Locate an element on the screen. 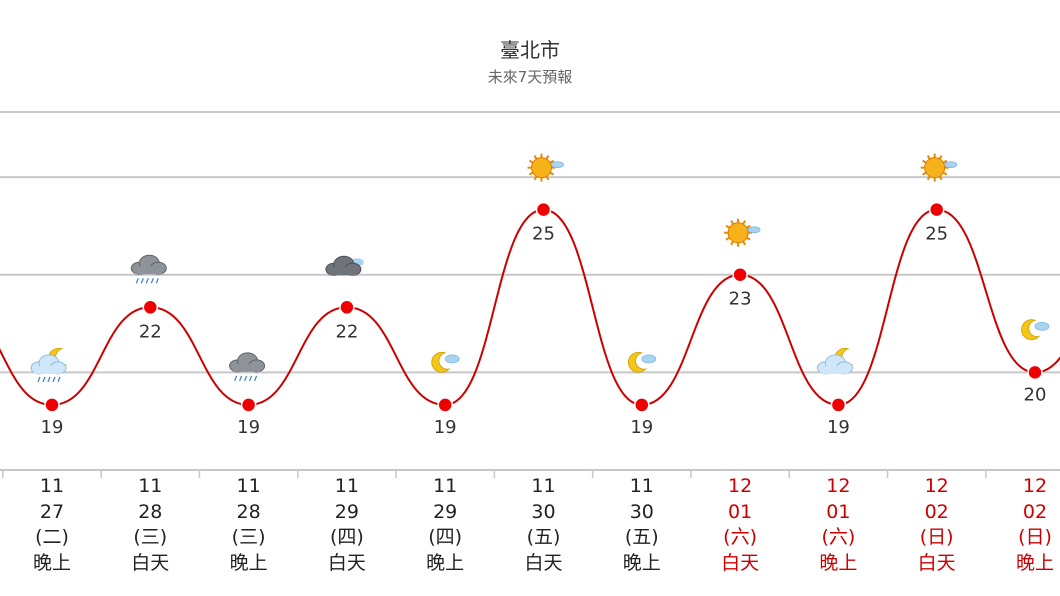  x-tick-label: 11 30 (五) 晚上 is located at coordinates (642, 525).